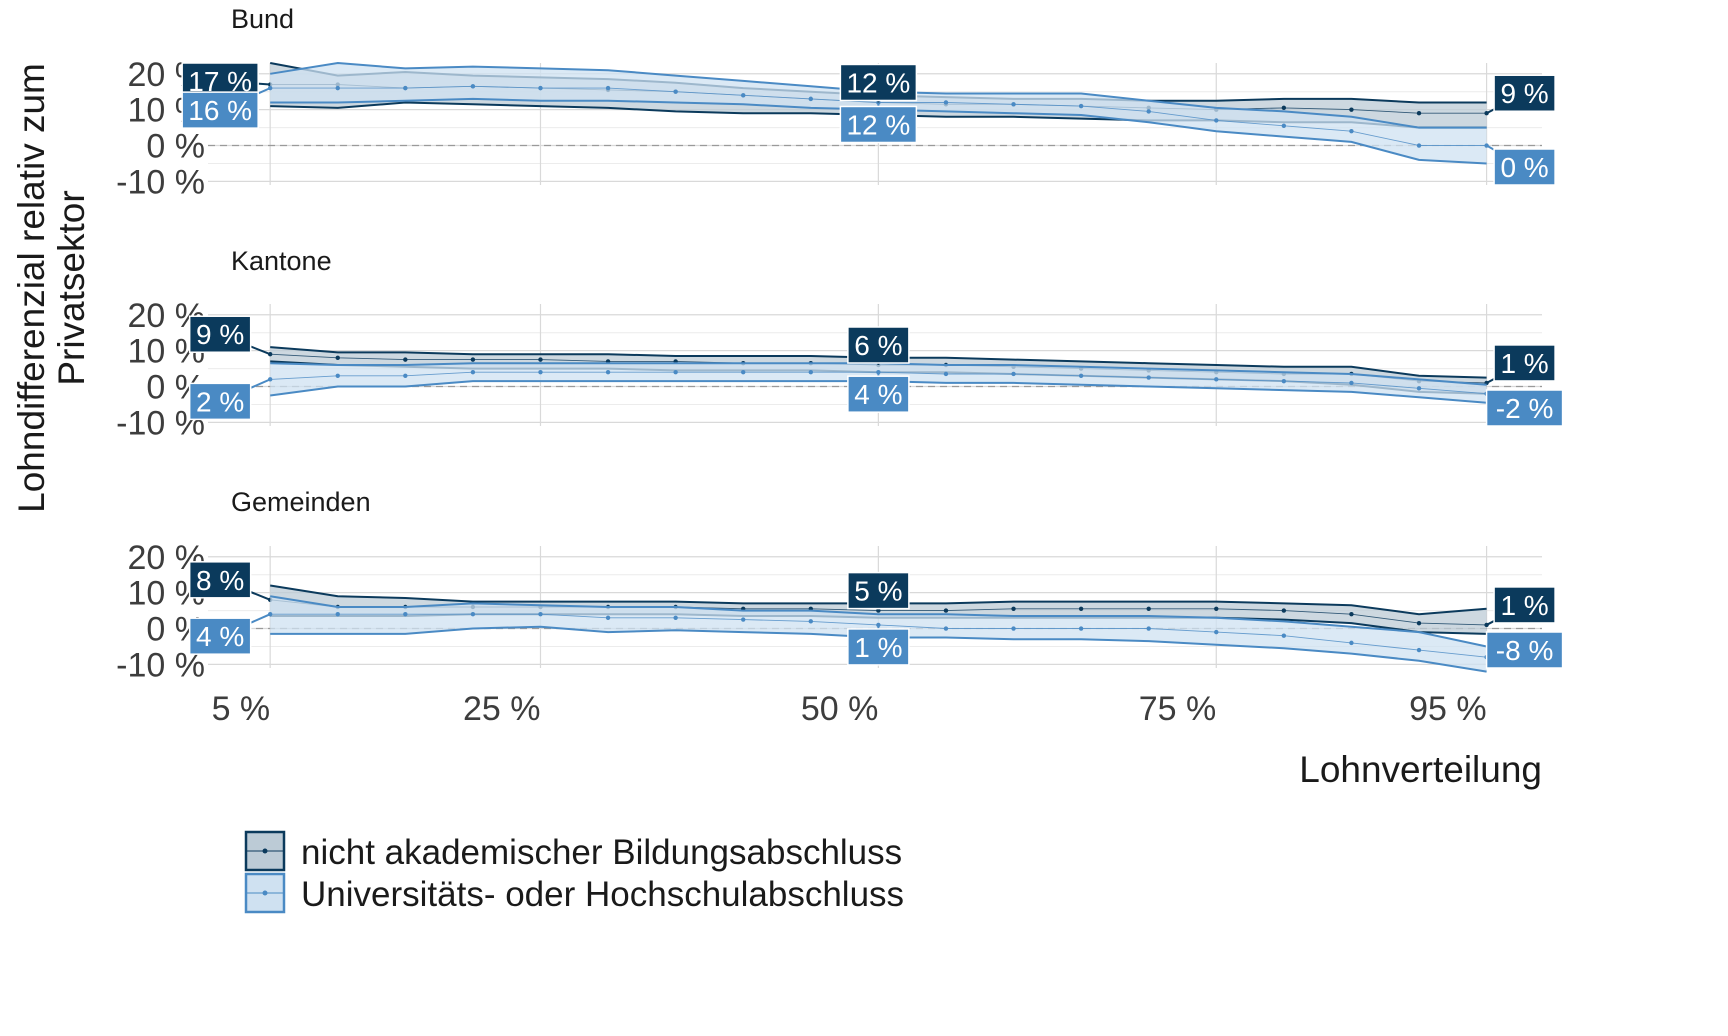 The height and width of the screenshot is (1036, 1728). What do you see at coordinates (241, 709) in the screenshot?
I see `x-tick-label: 5 %` at bounding box center [241, 709].